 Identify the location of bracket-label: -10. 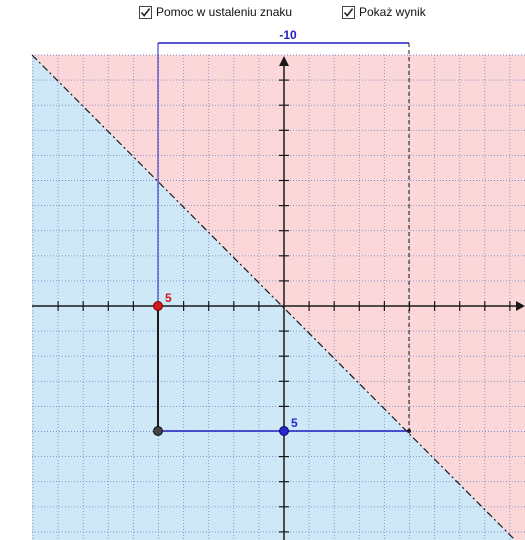
(288, 35).